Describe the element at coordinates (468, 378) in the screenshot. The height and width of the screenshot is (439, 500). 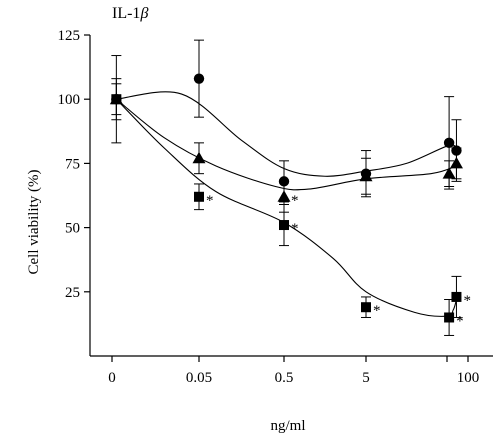
I see `x-tick-label: 100` at that location.